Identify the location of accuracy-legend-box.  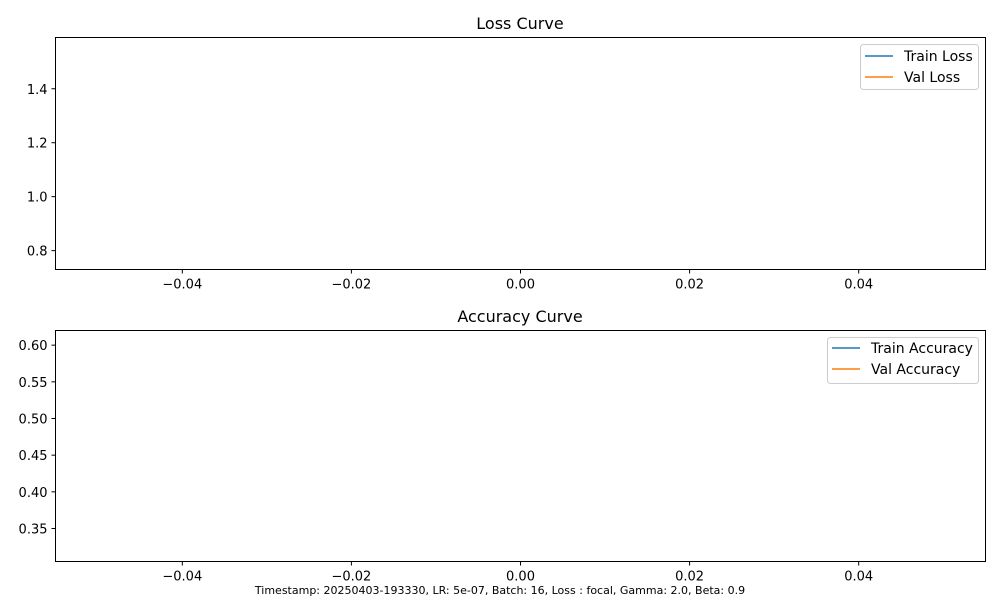
(903, 360).